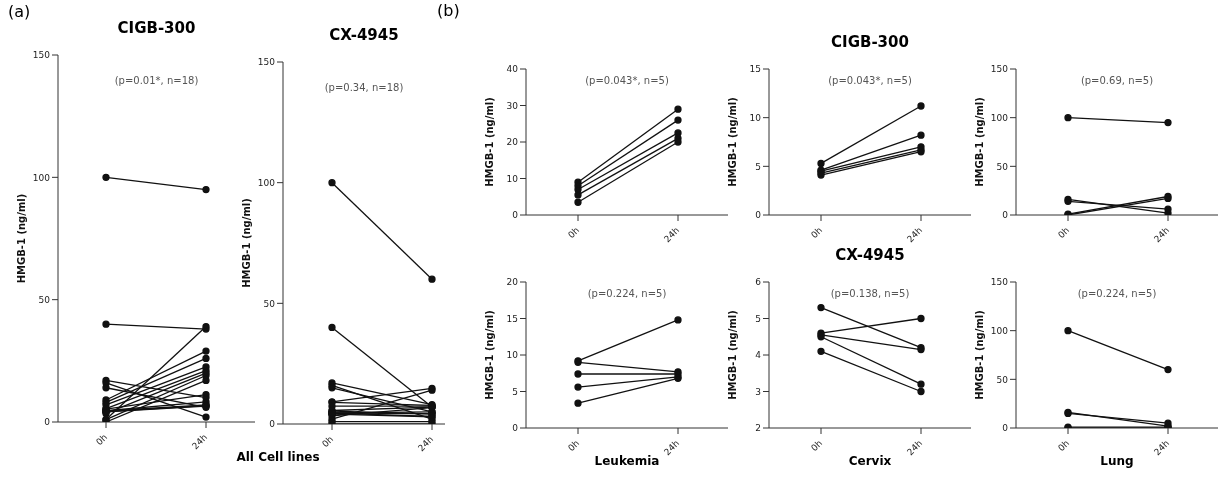 Image resolution: width=1229 pixels, height=488 pixels. I want to click on y-tick-label: 4, so click(758, 355).